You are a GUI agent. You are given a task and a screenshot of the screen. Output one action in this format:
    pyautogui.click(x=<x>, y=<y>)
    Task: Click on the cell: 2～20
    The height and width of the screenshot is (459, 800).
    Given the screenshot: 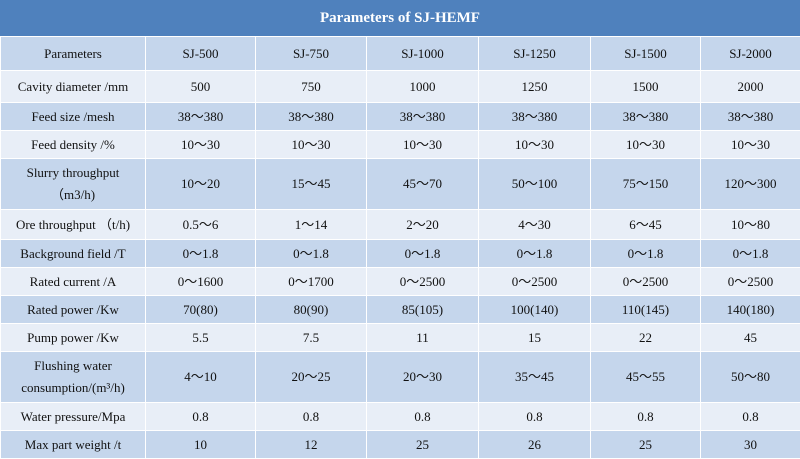 What is the action you would take?
    pyautogui.click(x=423, y=225)
    